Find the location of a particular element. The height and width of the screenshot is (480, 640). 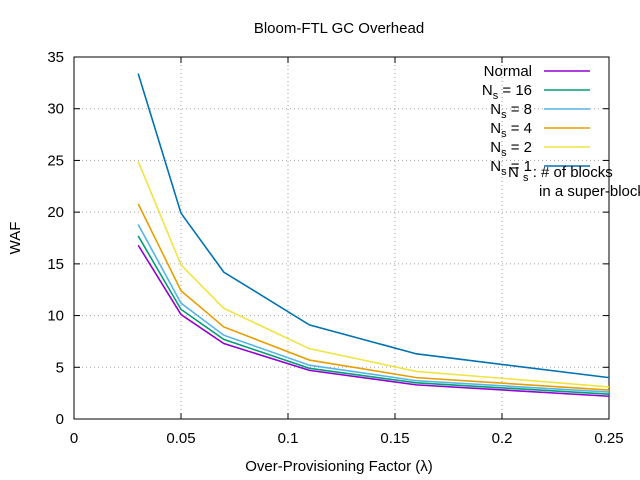

y-tick-label: 30 is located at coordinates (55, 109).